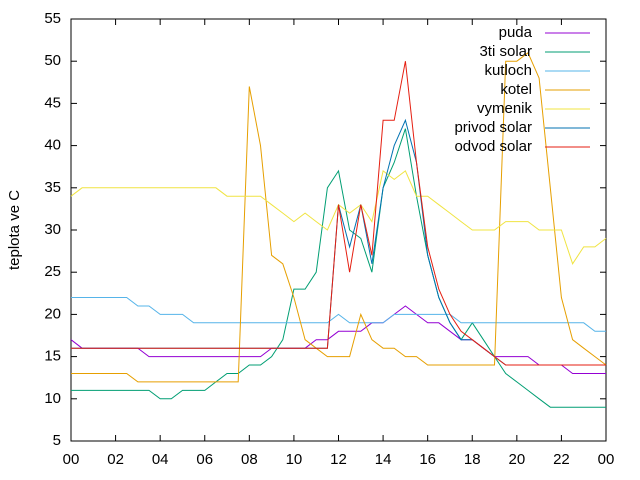 This screenshot has height=480, width=640. I want to click on y-tick-label: 50, so click(52, 60).